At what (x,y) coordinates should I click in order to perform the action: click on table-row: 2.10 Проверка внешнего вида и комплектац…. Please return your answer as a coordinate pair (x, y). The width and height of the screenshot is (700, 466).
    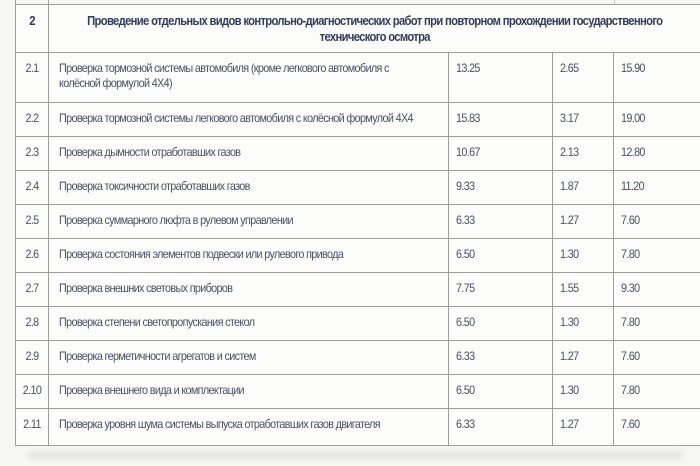
    Looking at the image, I should click on (357, 391).